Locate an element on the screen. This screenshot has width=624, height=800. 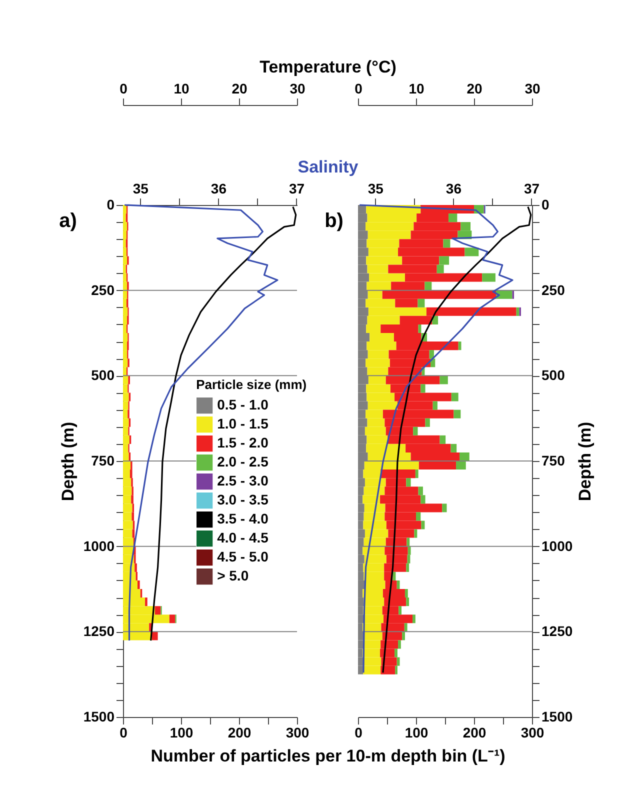
text: b) is located at coordinates (334, 221).